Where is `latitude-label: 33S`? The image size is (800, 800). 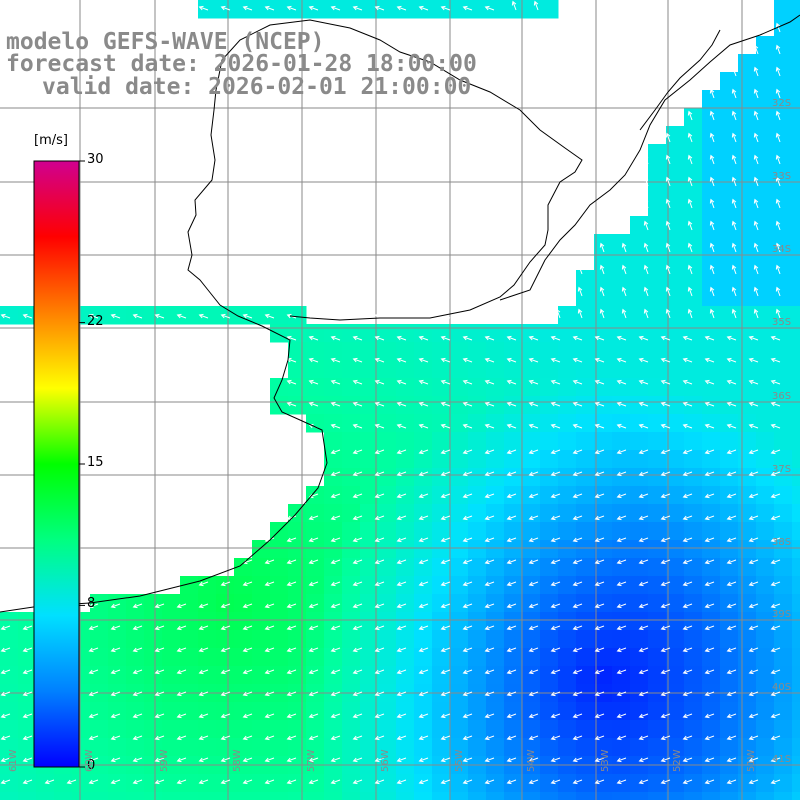 latitude-label: 33S is located at coordinates (782, 176).